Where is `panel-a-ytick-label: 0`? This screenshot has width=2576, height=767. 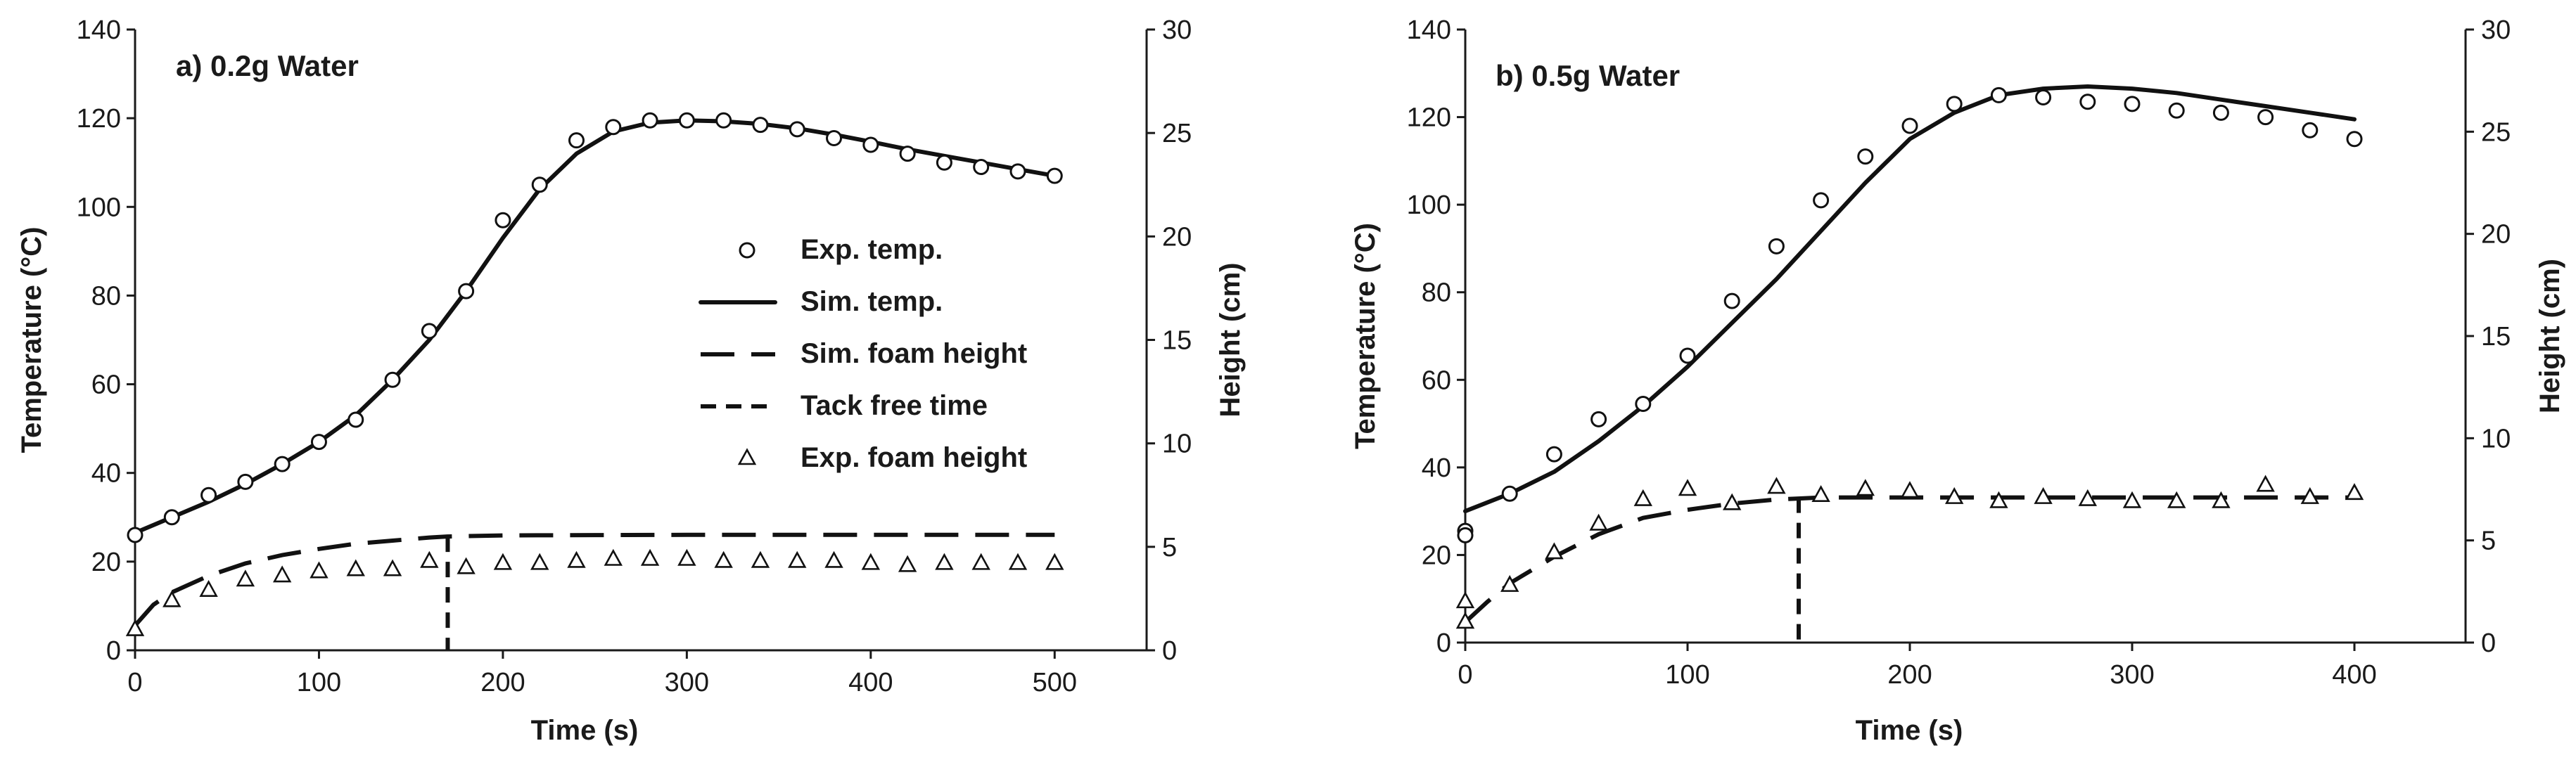 panel-a-ytick-label: 0 is located at coordinates (113, 651).